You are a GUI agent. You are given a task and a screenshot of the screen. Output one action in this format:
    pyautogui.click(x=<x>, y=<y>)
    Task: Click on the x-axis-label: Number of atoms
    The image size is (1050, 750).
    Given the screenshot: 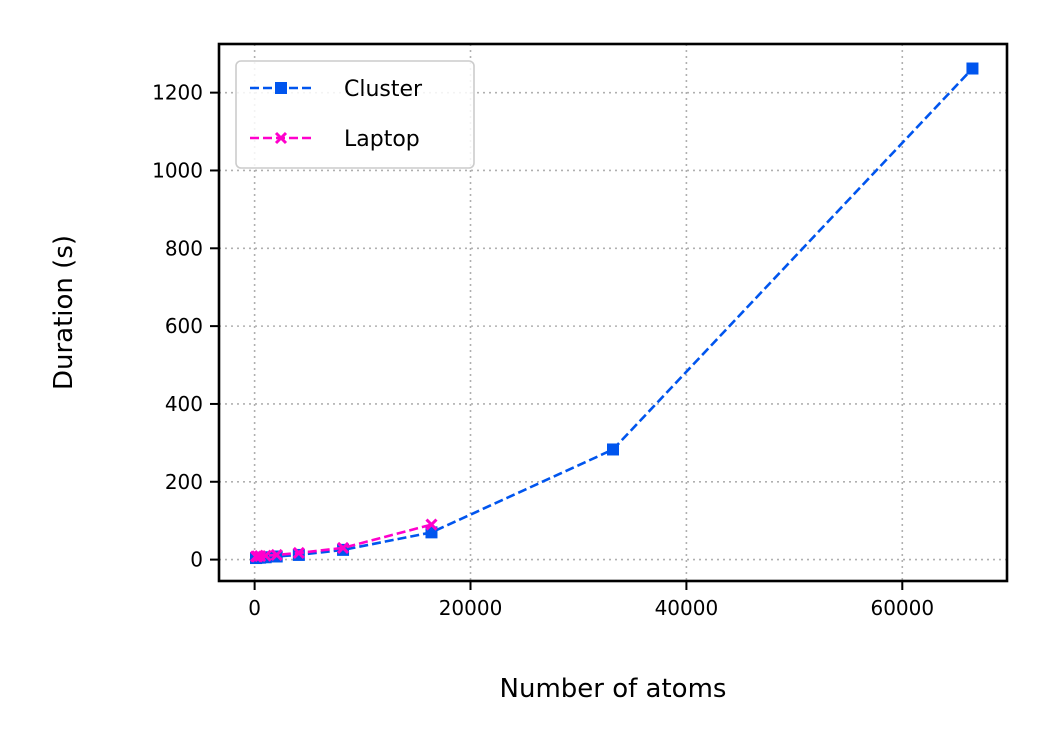 What is the action you would take?
    pyautogui.click(x=613, y=689)
    